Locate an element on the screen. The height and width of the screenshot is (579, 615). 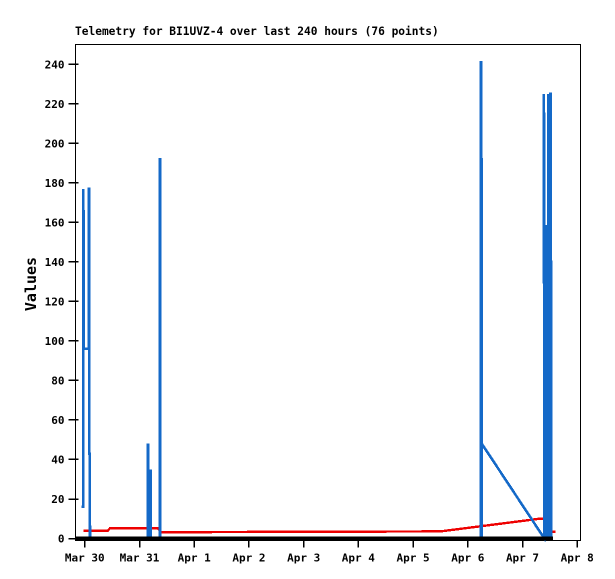
y-tick-label: 80 is located at coordinates (57, 380).